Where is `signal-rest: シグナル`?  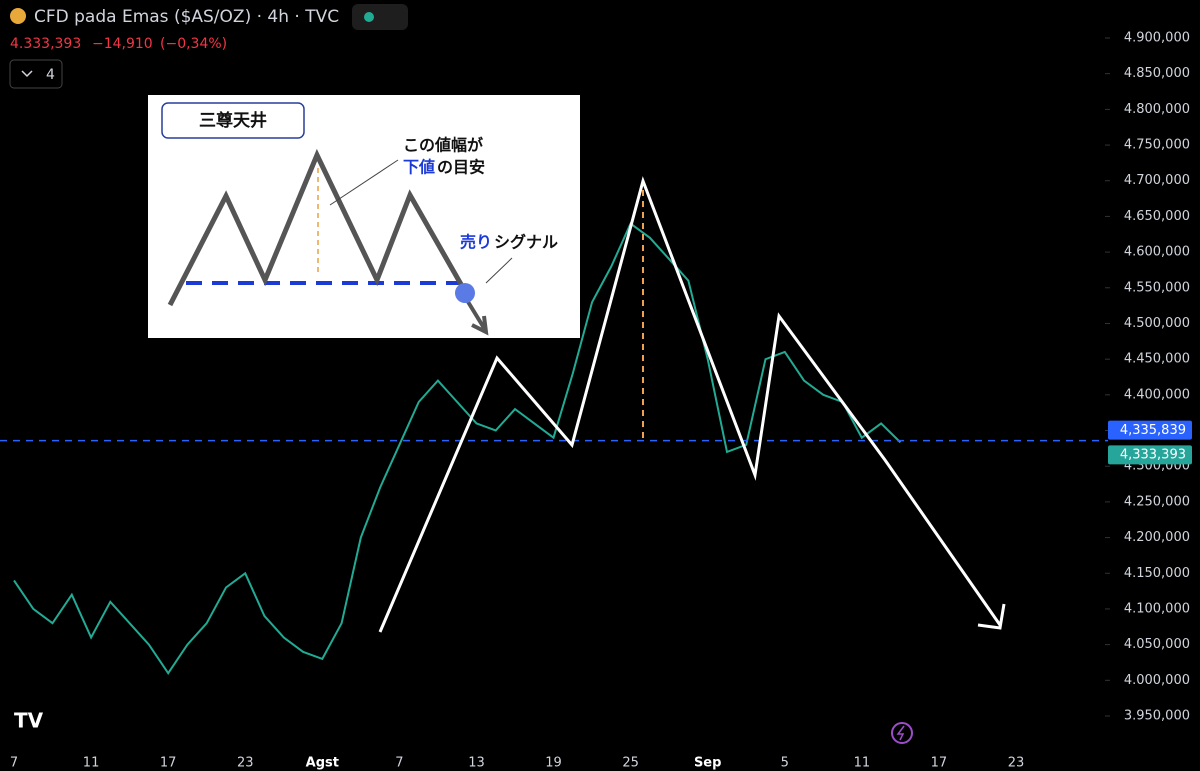
signal-rest: シグナル is located at coordinates (526, 242).